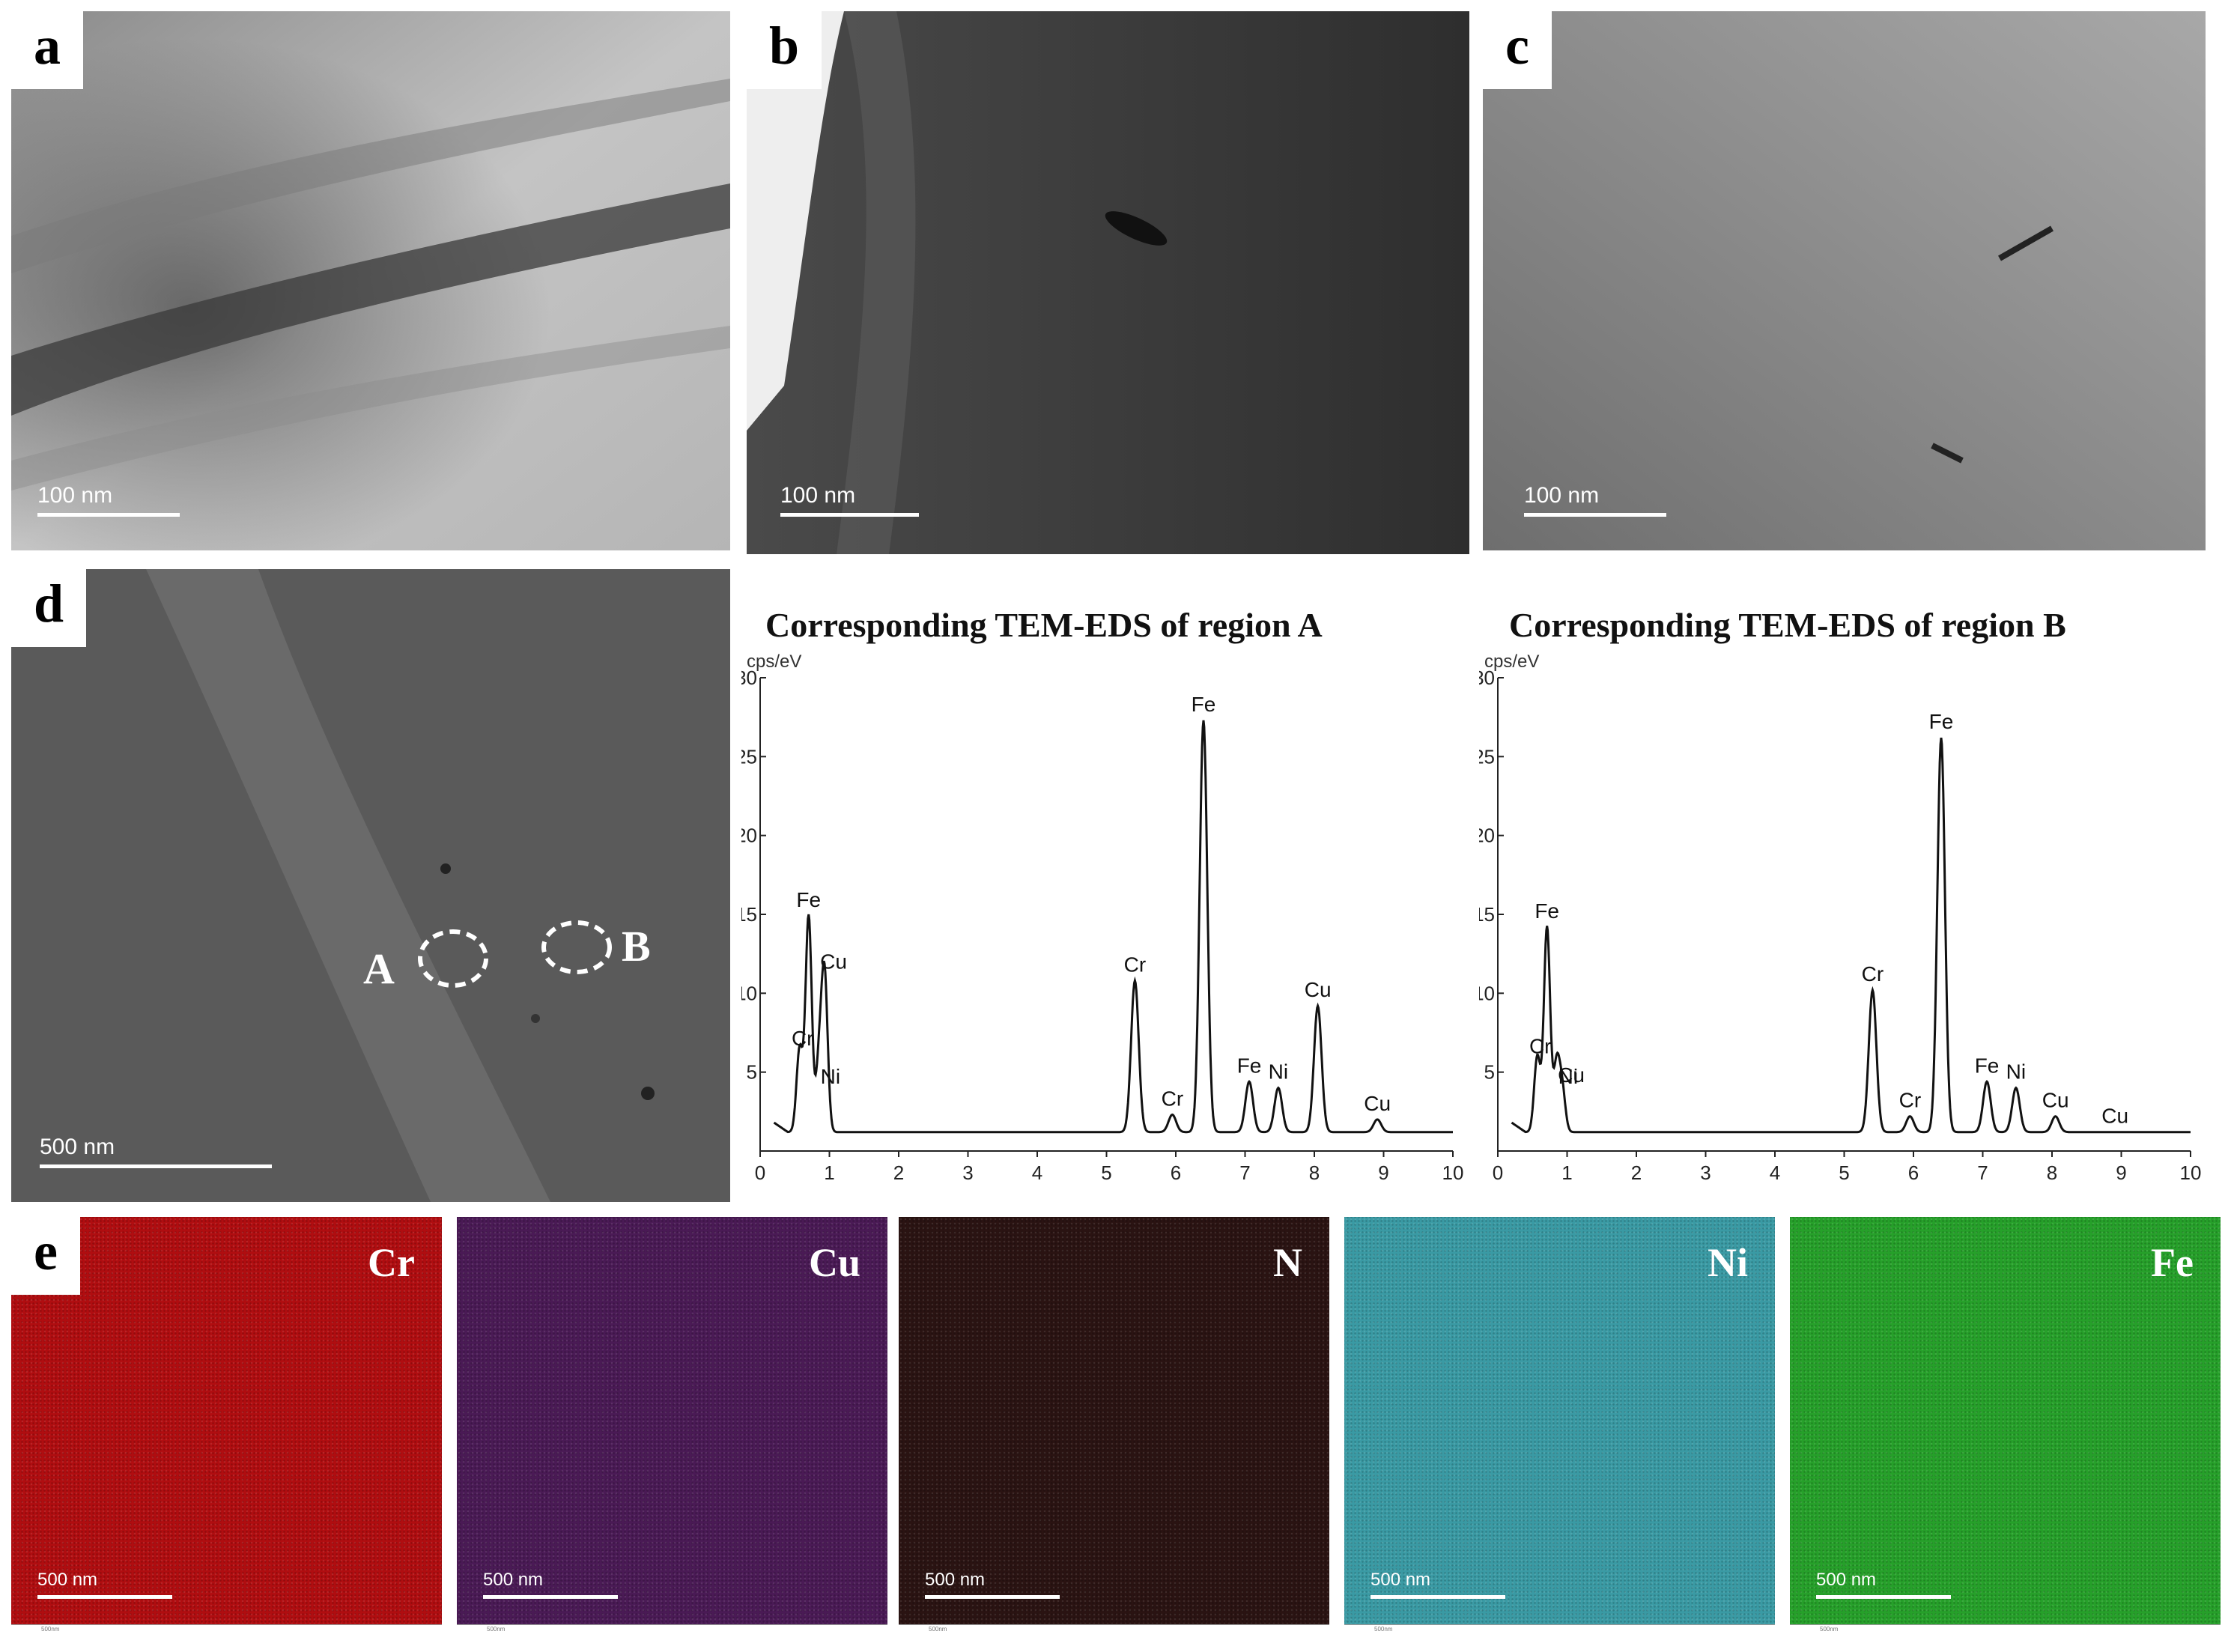 This screenshot has width=2228, height=1652. Describe the element at coordinates (47, 50) in the screenshot. I see `panel-label-a: a` at that location.